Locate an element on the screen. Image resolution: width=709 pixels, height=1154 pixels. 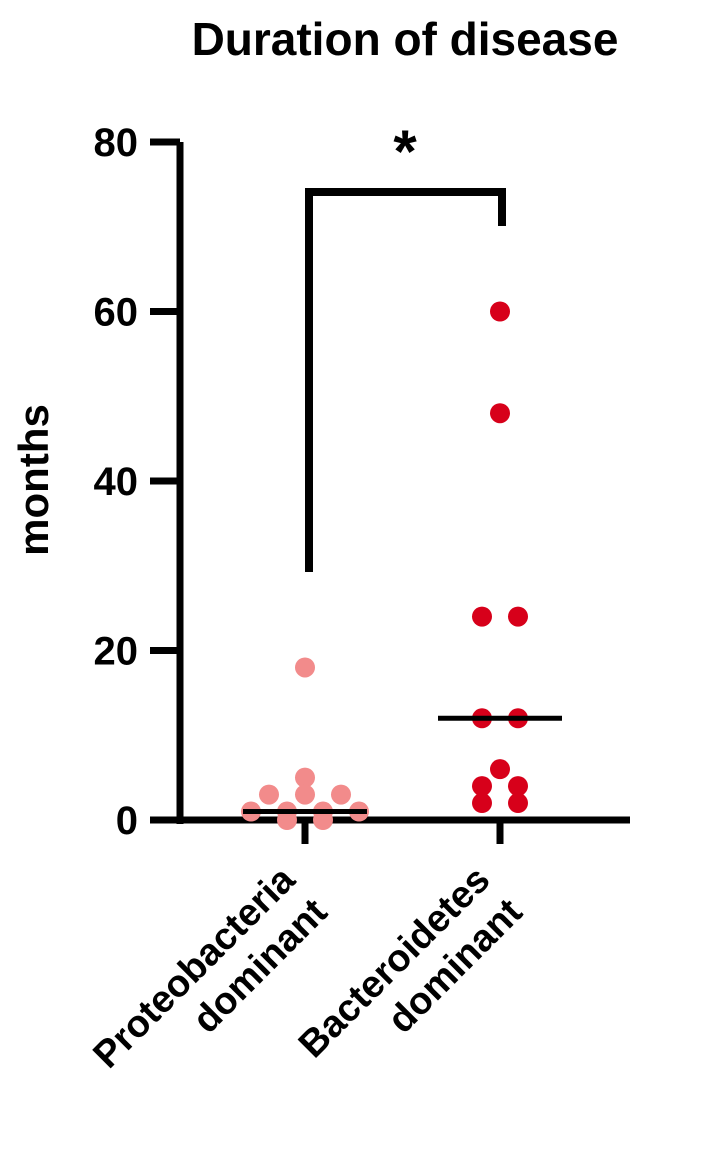
y-axis-label: months is located at coordinates (33, 480).